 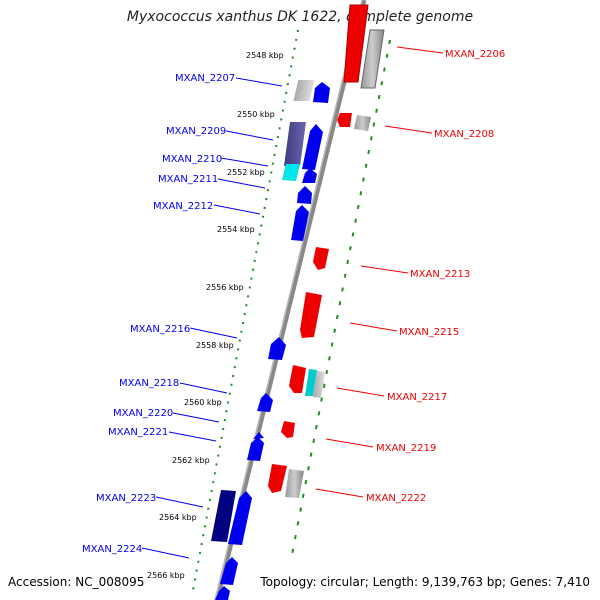 What do you see at coordinates (294, 483) in the screenshot?
I see `gene-mxan-2222-gray` at bounding box center [294, 483].